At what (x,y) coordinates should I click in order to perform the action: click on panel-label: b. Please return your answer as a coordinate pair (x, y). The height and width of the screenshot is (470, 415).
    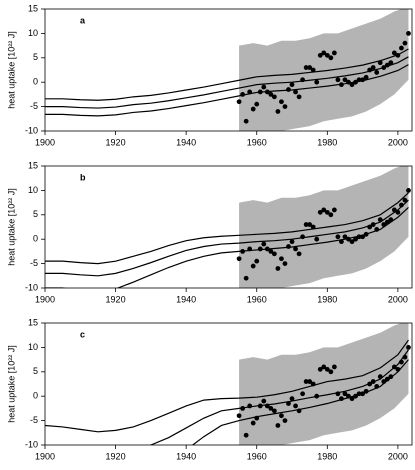
    Looking at the image, I should click on (83, 177).